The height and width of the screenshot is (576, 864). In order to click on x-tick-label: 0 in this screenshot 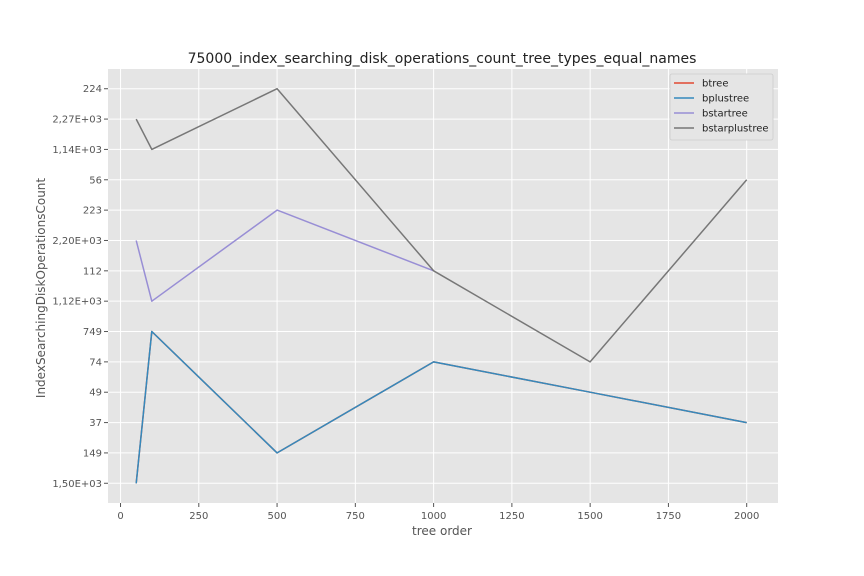, I will do `click(120, 516)`.